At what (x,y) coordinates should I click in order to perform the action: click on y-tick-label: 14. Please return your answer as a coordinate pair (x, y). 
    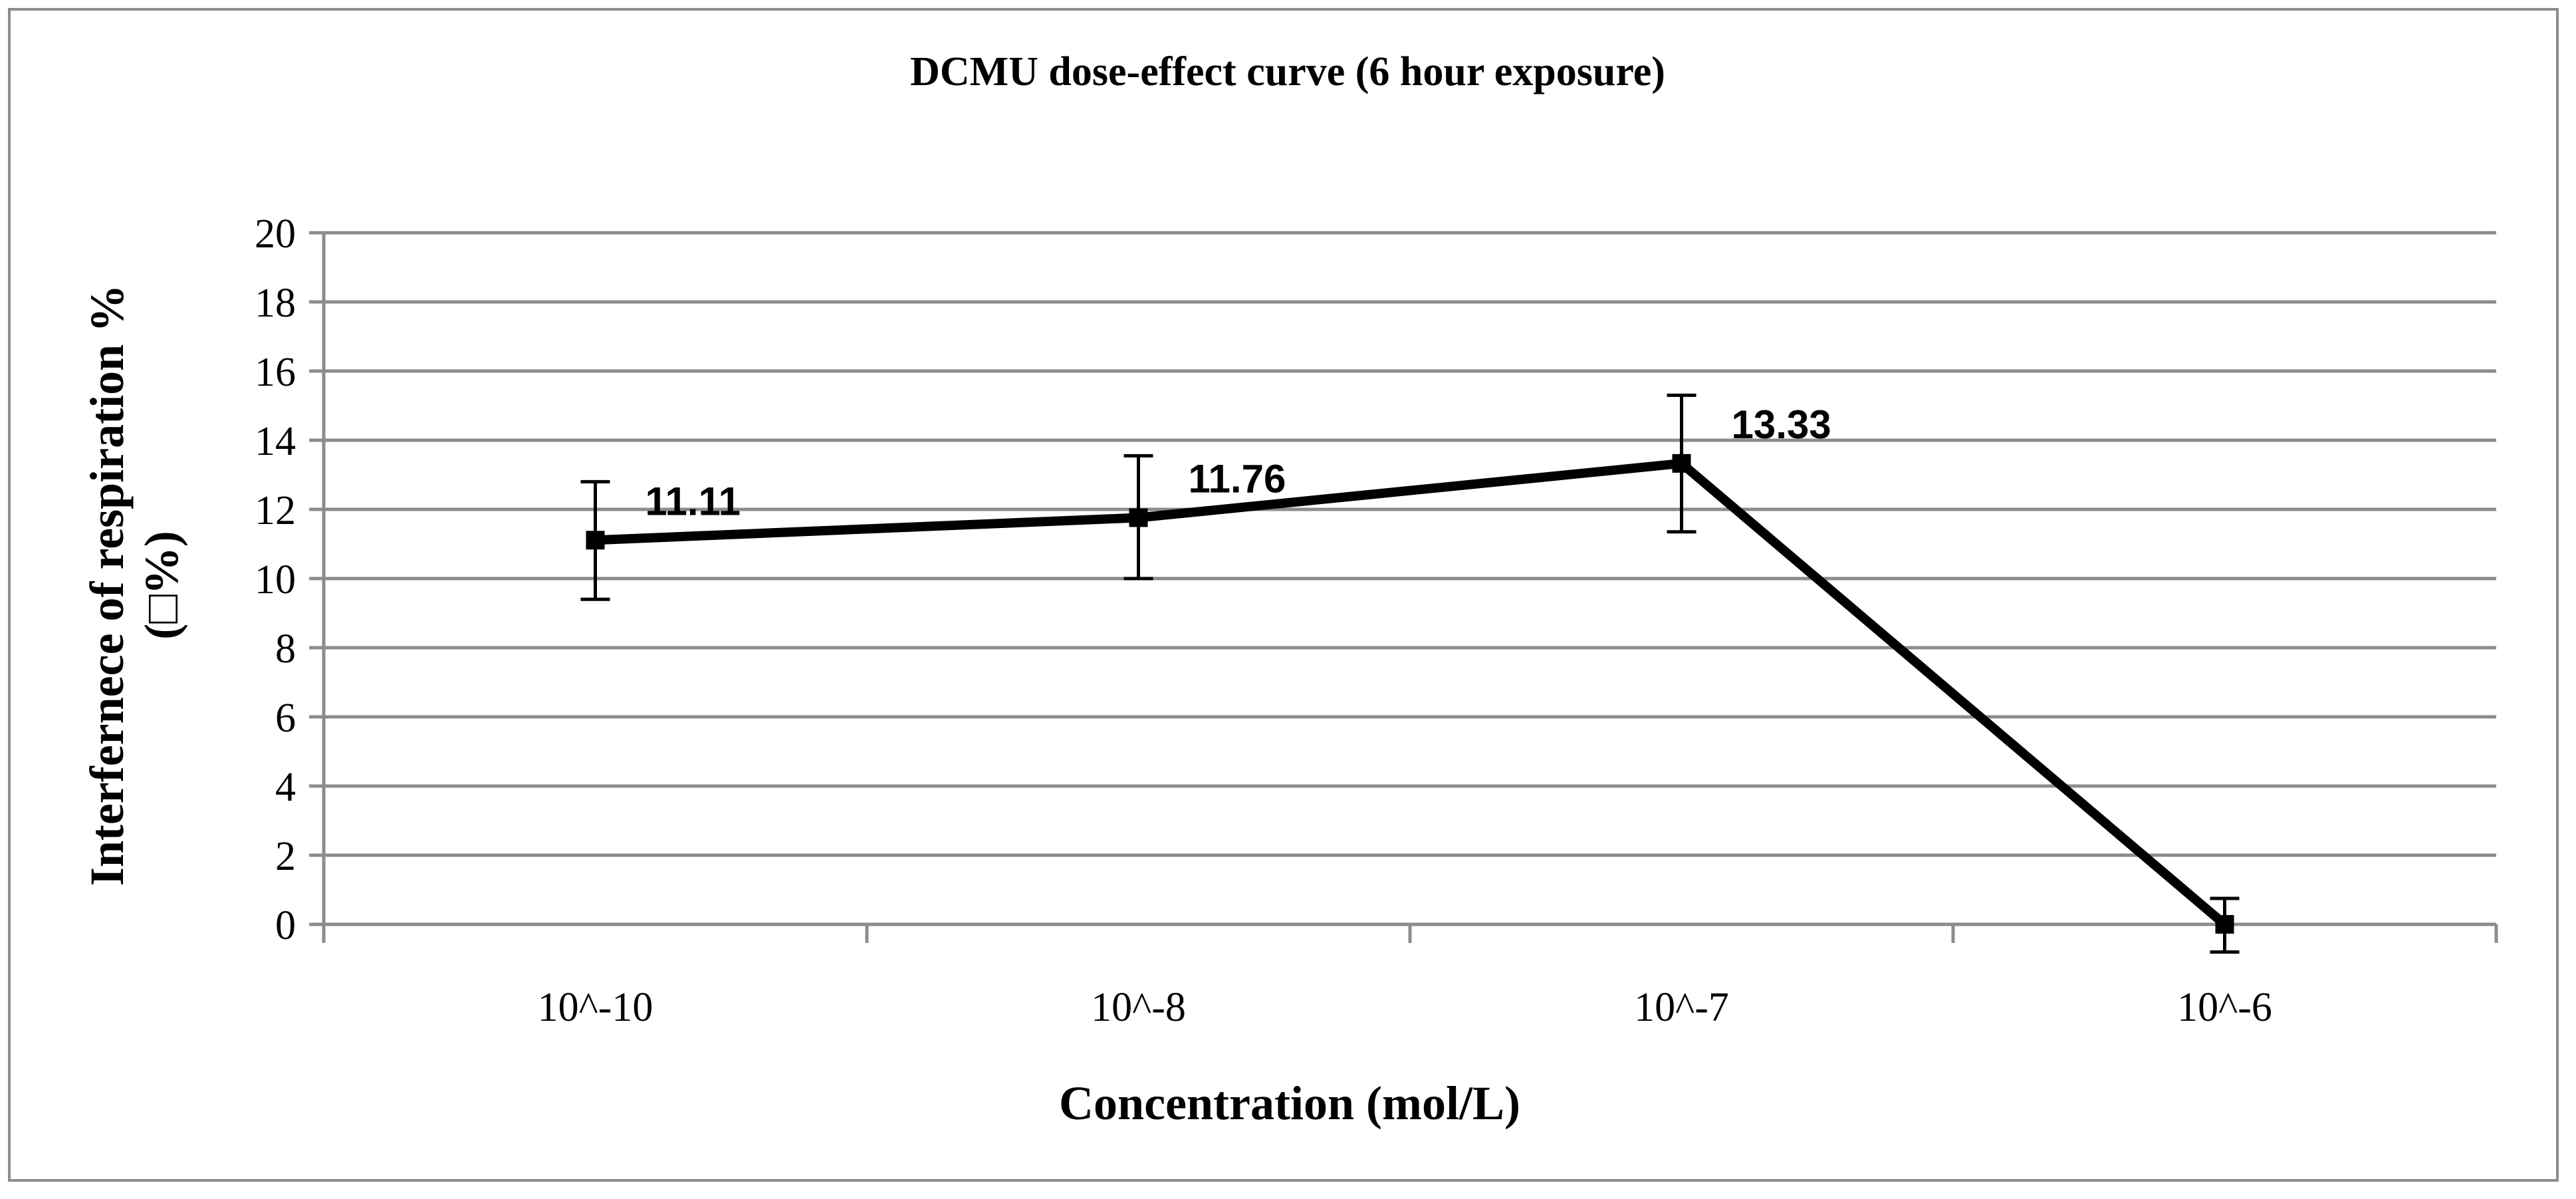
    Looking at the image, I should click on (275, 441).